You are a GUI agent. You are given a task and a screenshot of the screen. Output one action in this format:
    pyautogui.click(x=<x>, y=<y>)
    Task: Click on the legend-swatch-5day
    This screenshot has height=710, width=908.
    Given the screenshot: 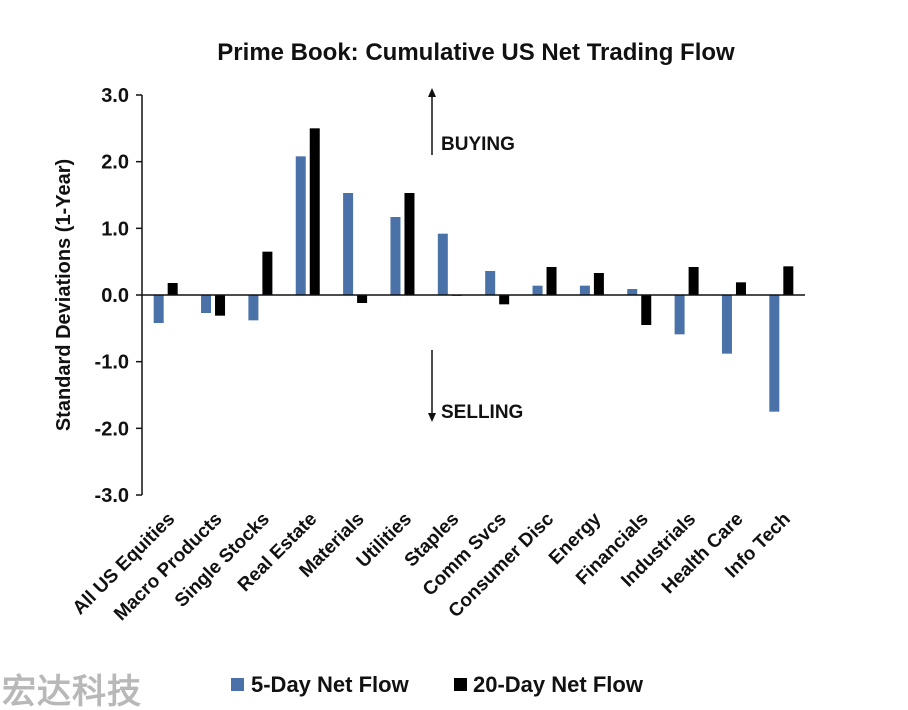 What is the action you would take?
    pyautogui.click(x=237, y=684)
    